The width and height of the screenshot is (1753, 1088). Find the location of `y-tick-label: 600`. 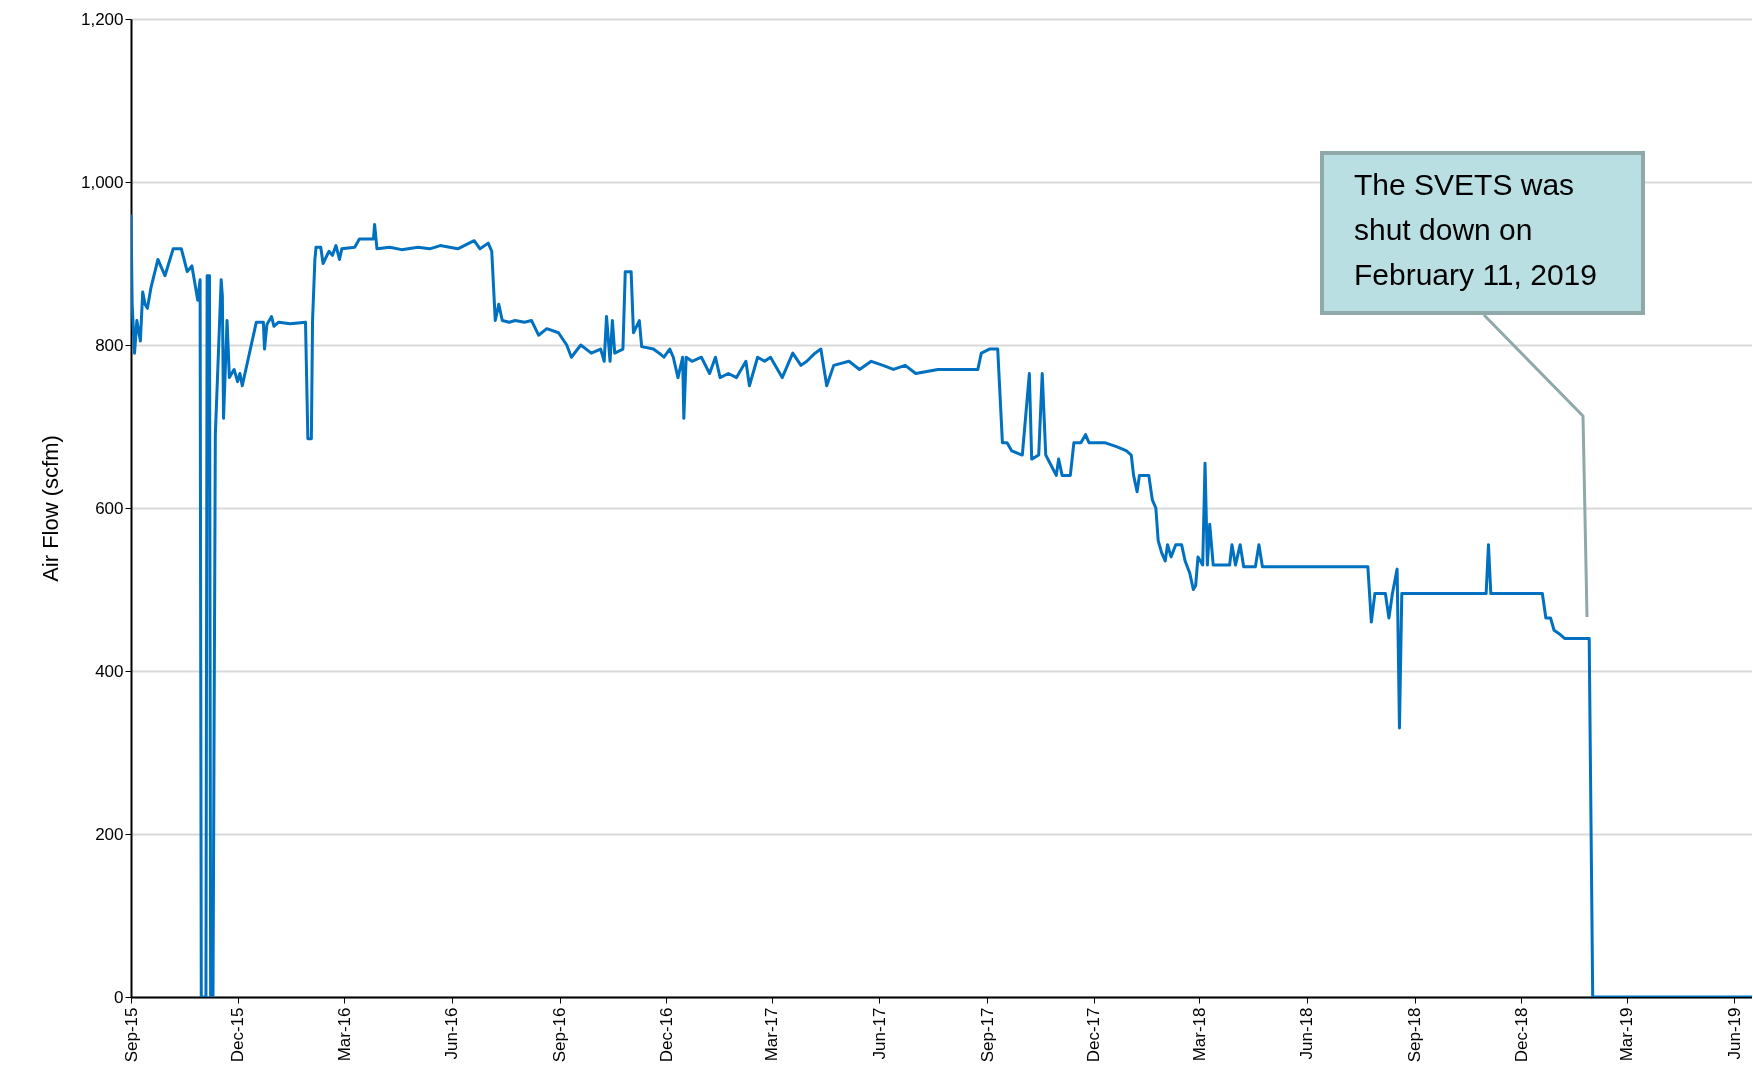

y-tick-label: 600 is located at coordinates (109, 508).